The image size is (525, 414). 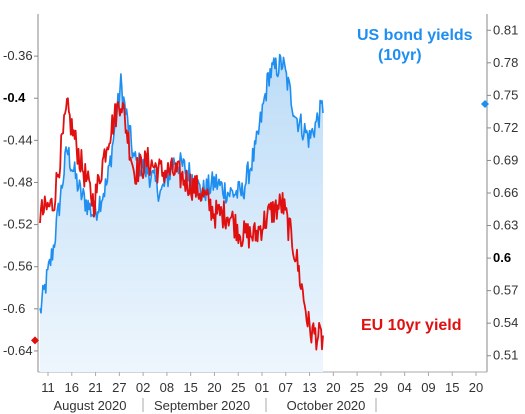 I want to click on right-tick-label: 0.75, so click(x=505, y=94).